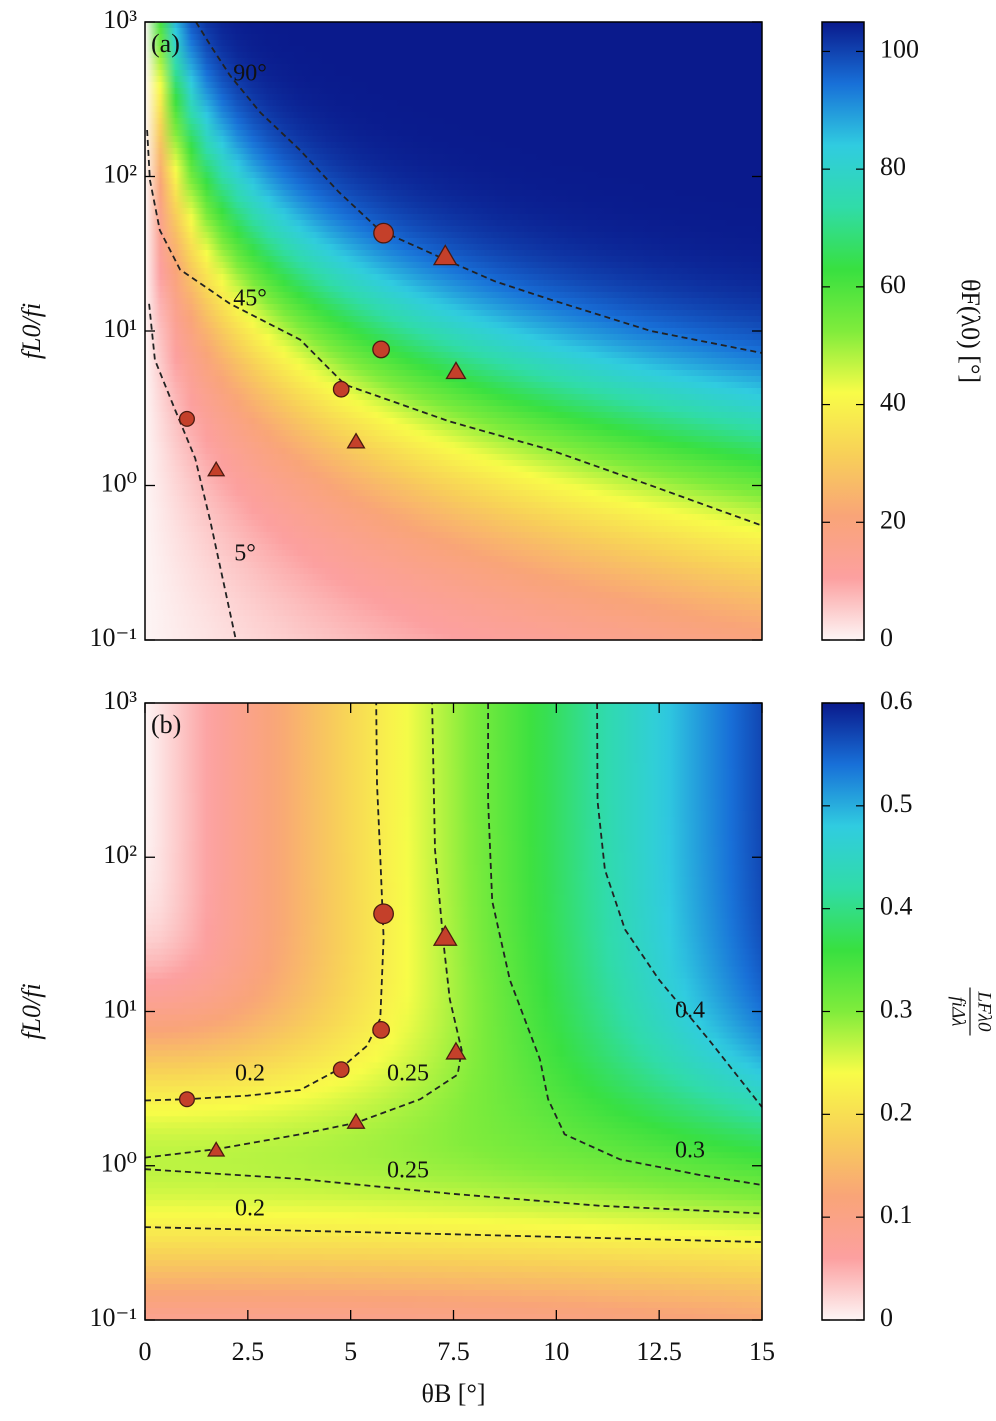 The height and width of the screenshot is (1421, 996). What do you see at coordinates (886, 1317) in the screenshot?
I see `colorbar-tick-label: 0` at bounding box center [886, 1317].